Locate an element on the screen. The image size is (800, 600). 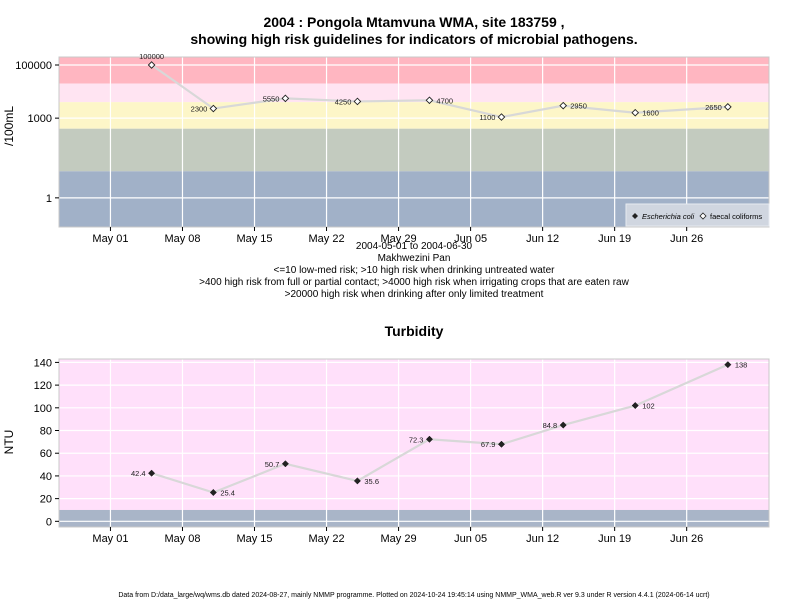
y-tick-label-2: 40 is located at coordinates (46, 477).